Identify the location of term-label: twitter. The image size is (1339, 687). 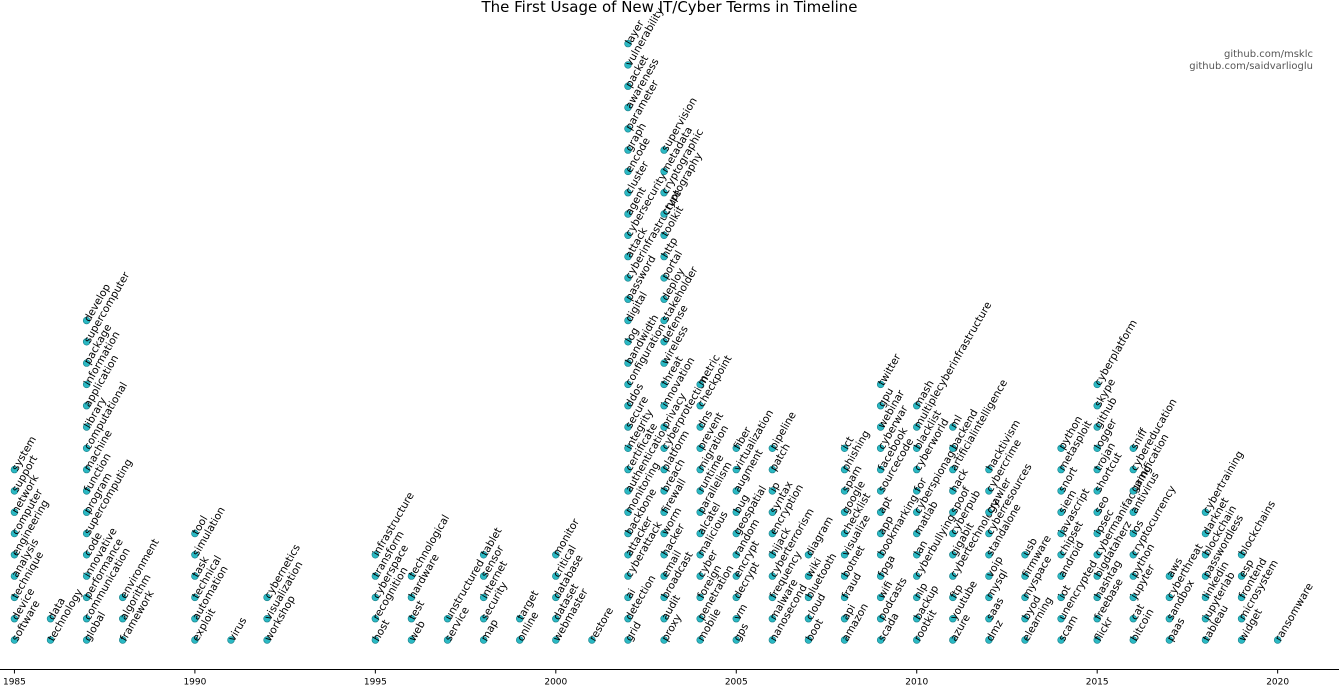
(890, 369).